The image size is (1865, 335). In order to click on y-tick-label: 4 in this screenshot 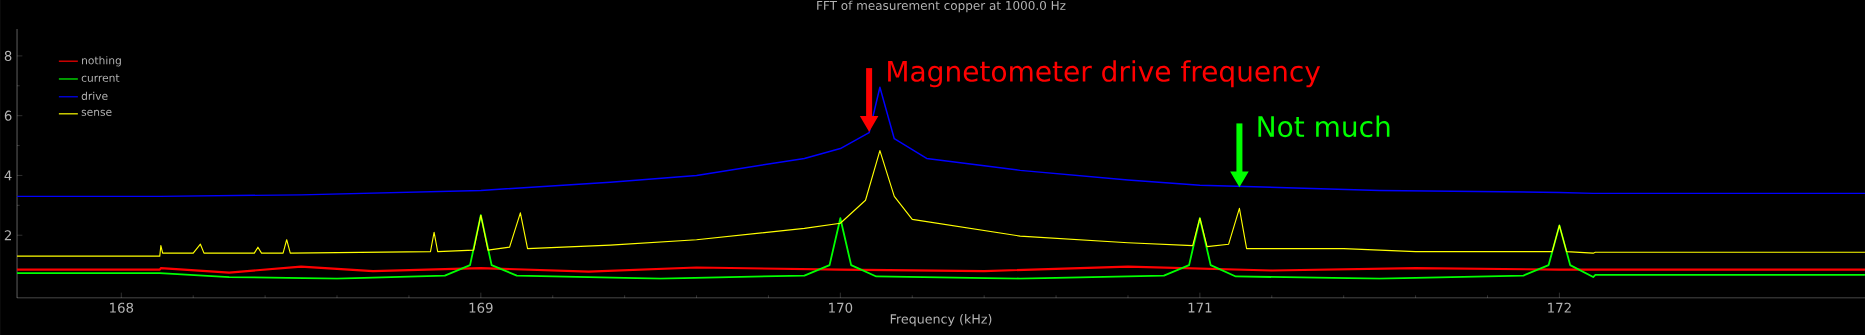, I will do `click(8, 175)`.